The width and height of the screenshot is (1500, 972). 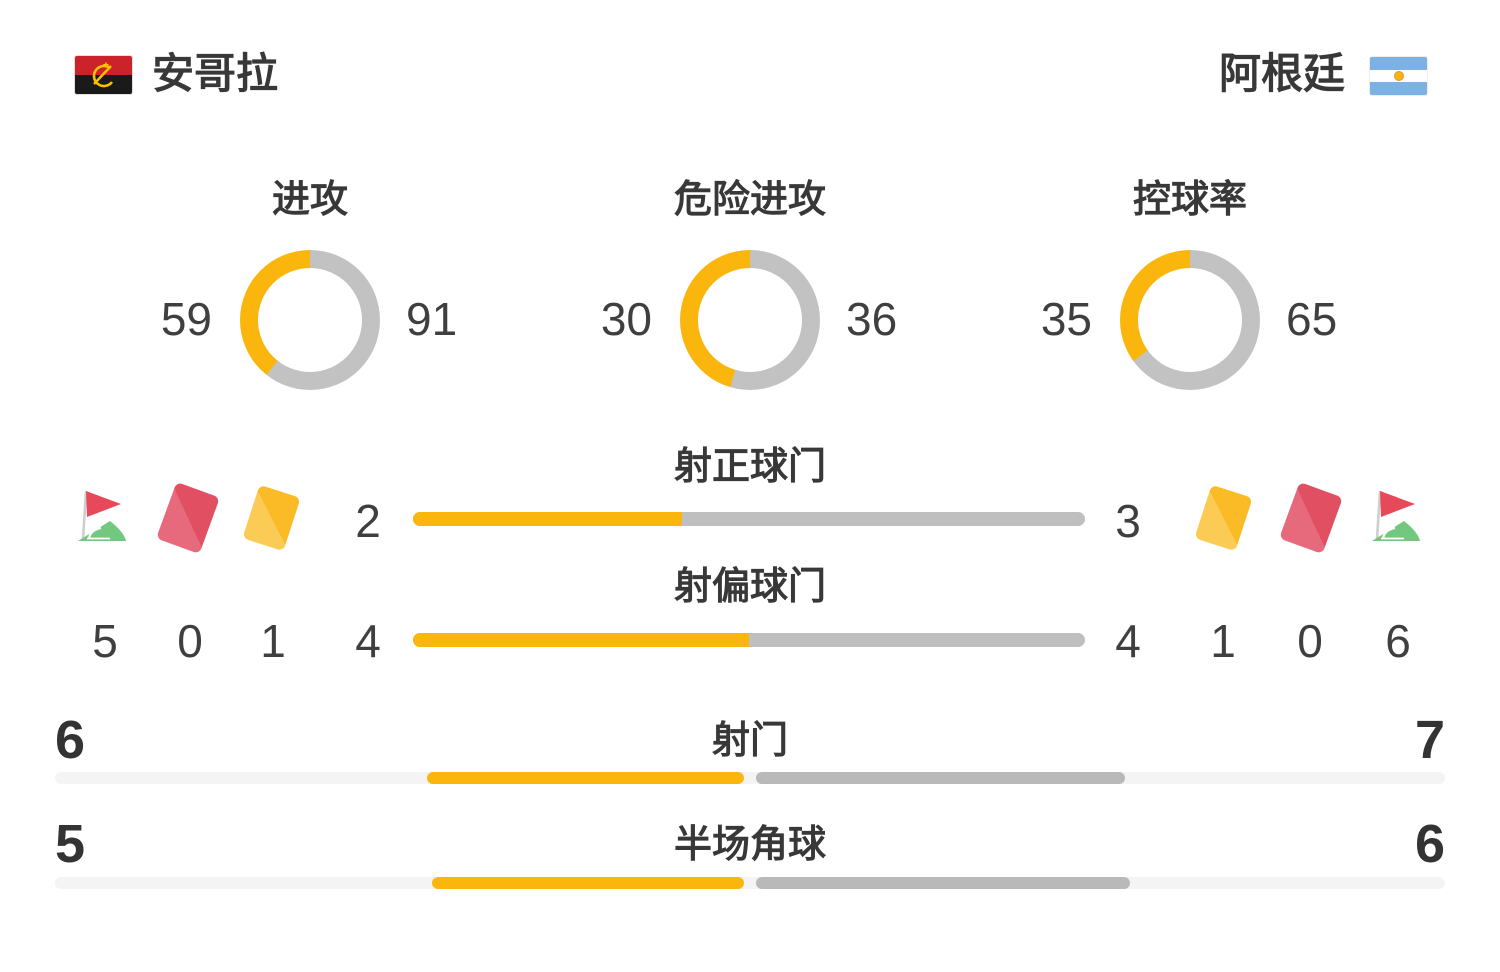 What do you see at coordinates (749, 741) in the screenshot?
I see `shots-title: 射门` at bounding box center [749, 741].